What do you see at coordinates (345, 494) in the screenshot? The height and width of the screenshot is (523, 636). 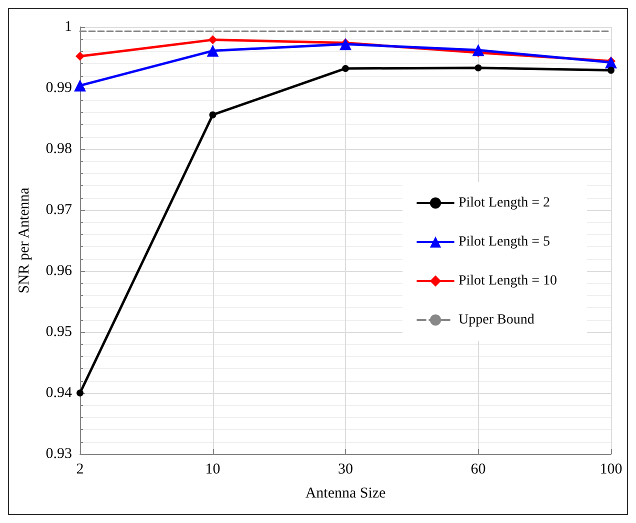 I see `x-axis-title: Antenna Size` at bounding box center [345, 494].